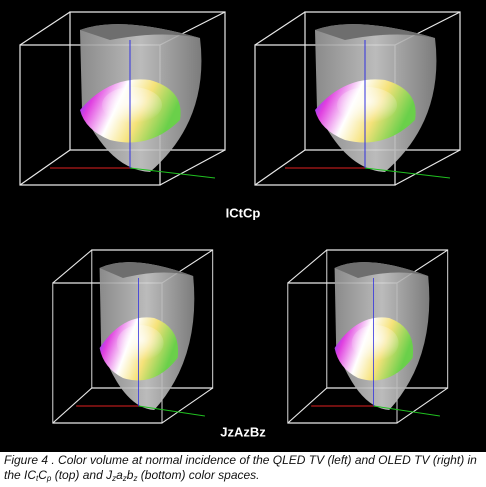 This screenshot has height=487, width=486. I want to click on panel-label: JzAzBz, so click(243, 431).